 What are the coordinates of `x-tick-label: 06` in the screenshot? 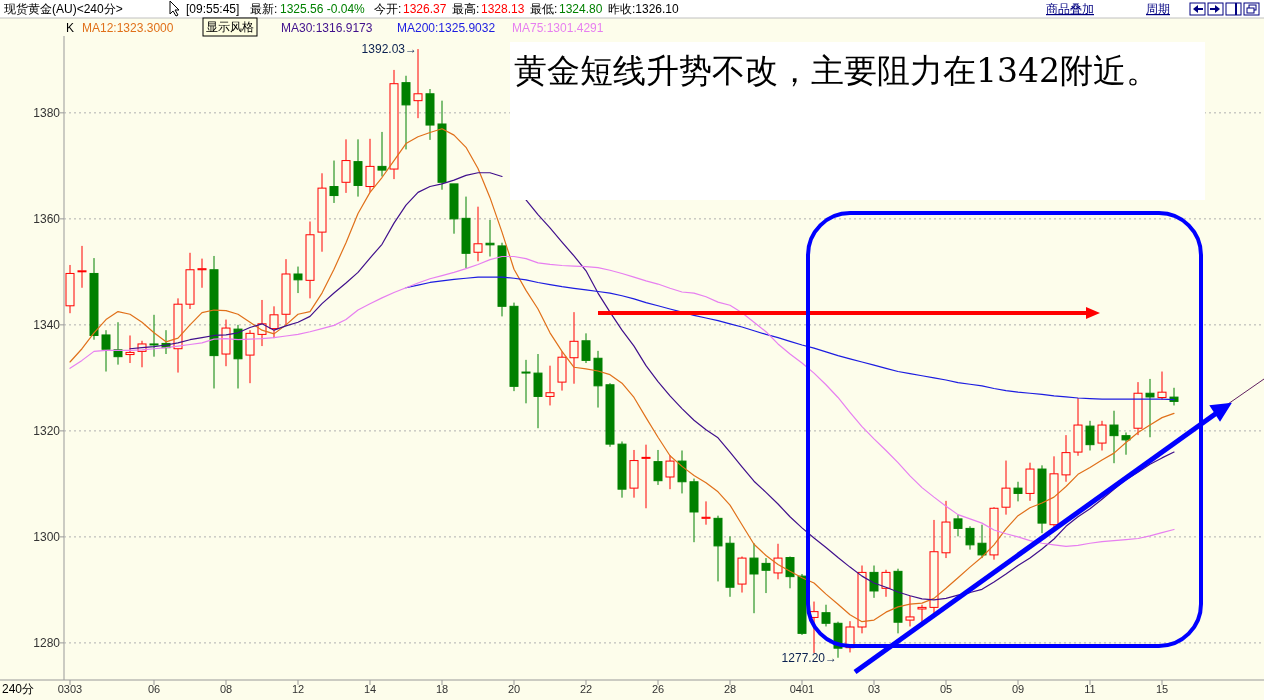 It's located at (154, 689).